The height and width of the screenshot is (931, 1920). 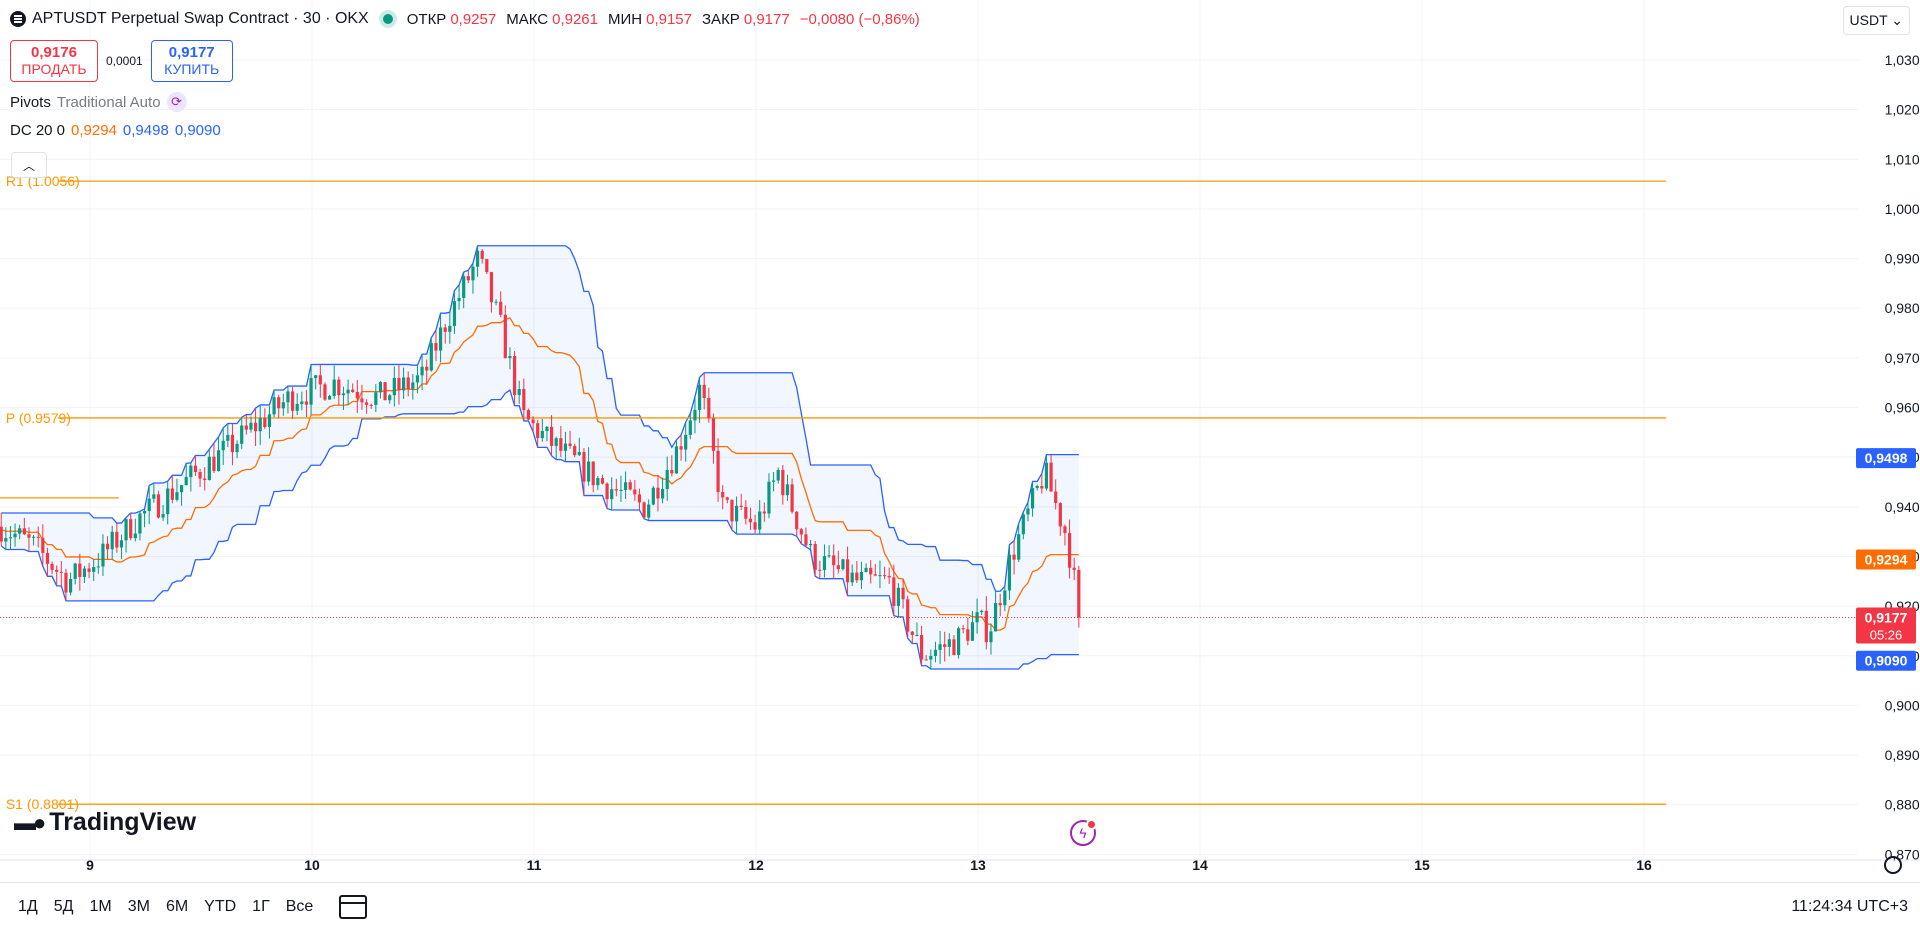 What do you see at coordinates (98, 102) in the screenshot?
I see `pivots-indicator-legend: Pivots Traditional Auto ⟳` at bounding box center [98, 102].